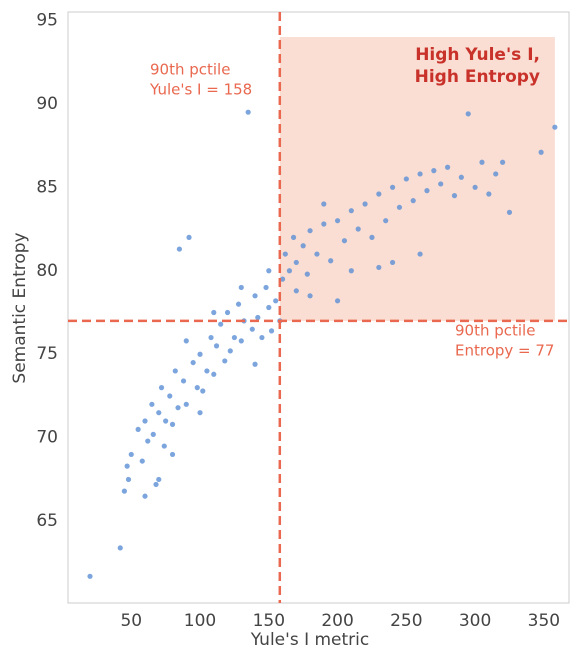  I want to click on x-tick-label: 350, so click(544, 621).